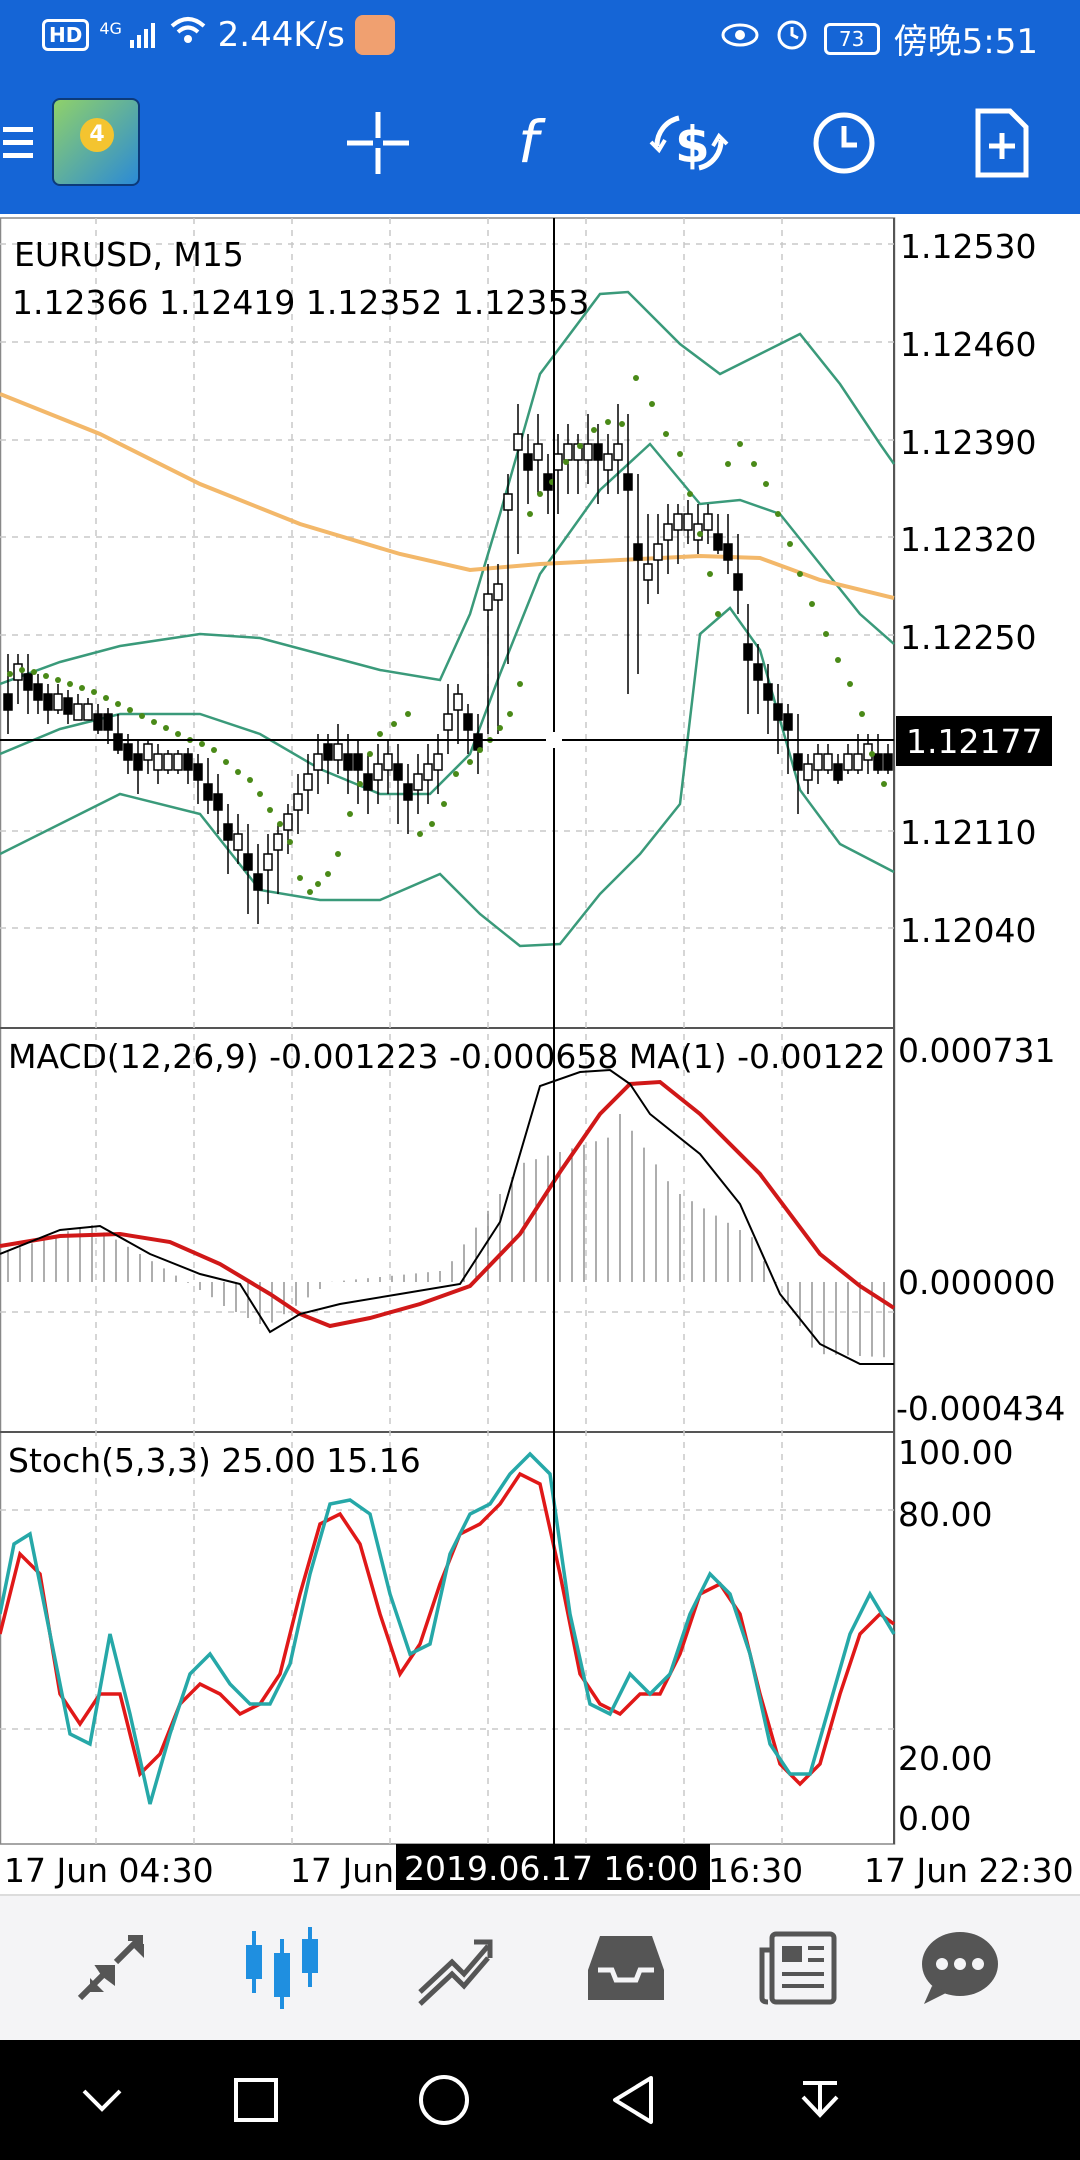 This screenshot has width=1080, height=2160. I want to click on quotes-arrows-icon, so click(110, 1968).